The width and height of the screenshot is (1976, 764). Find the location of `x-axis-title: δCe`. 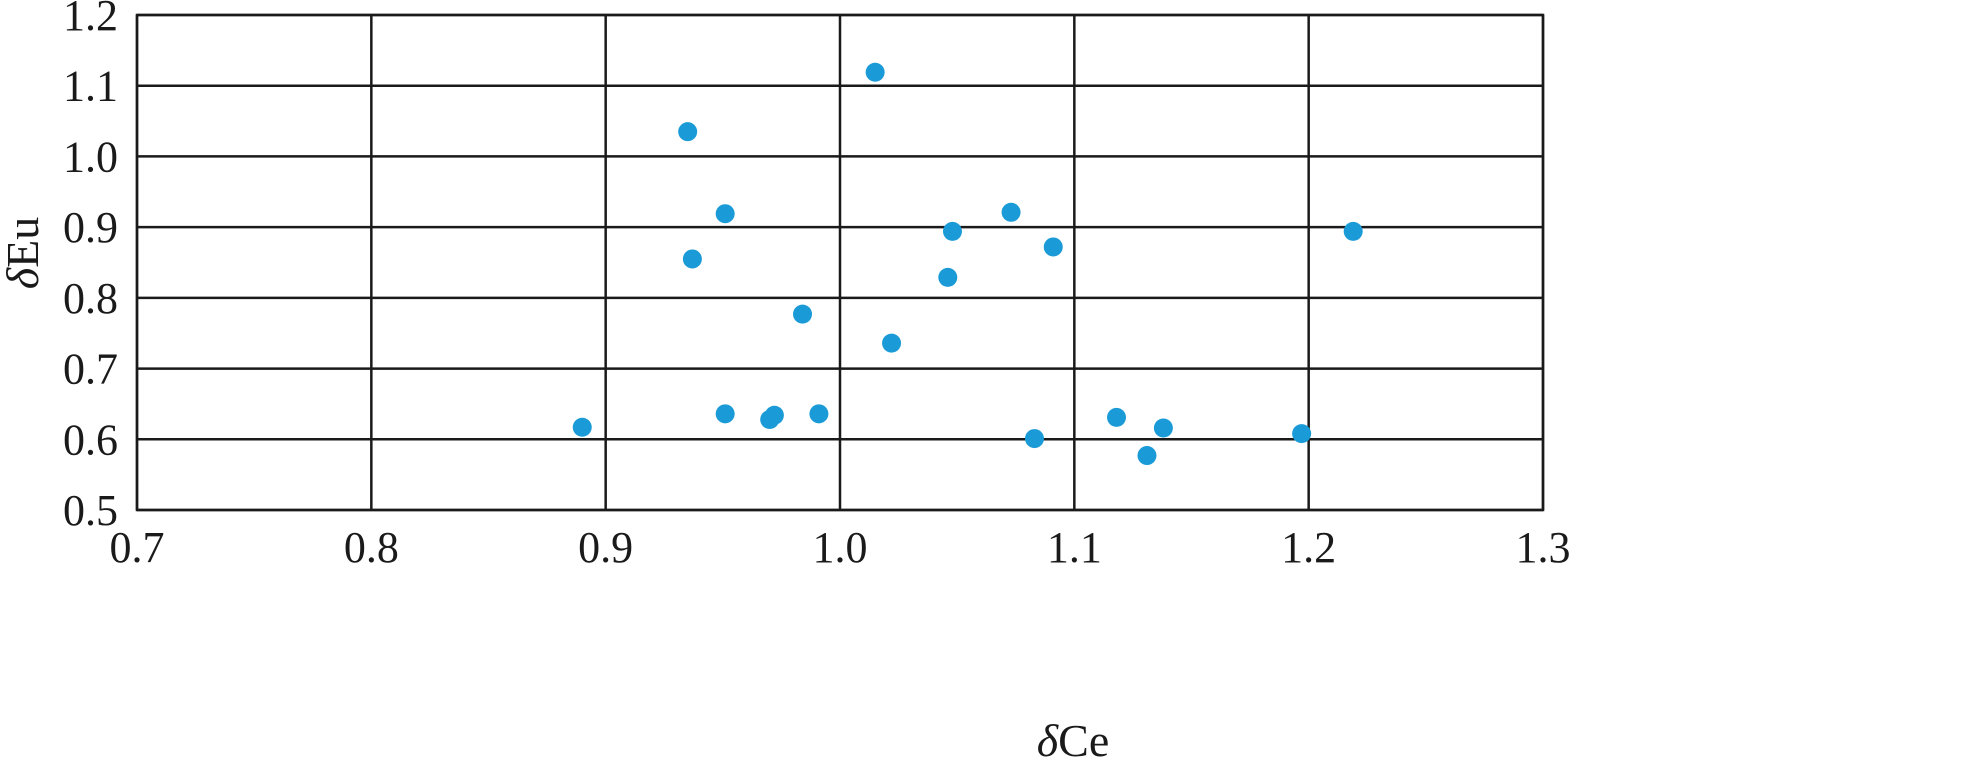

x-axis-title: δCe is located at coordinates (1073, 739).